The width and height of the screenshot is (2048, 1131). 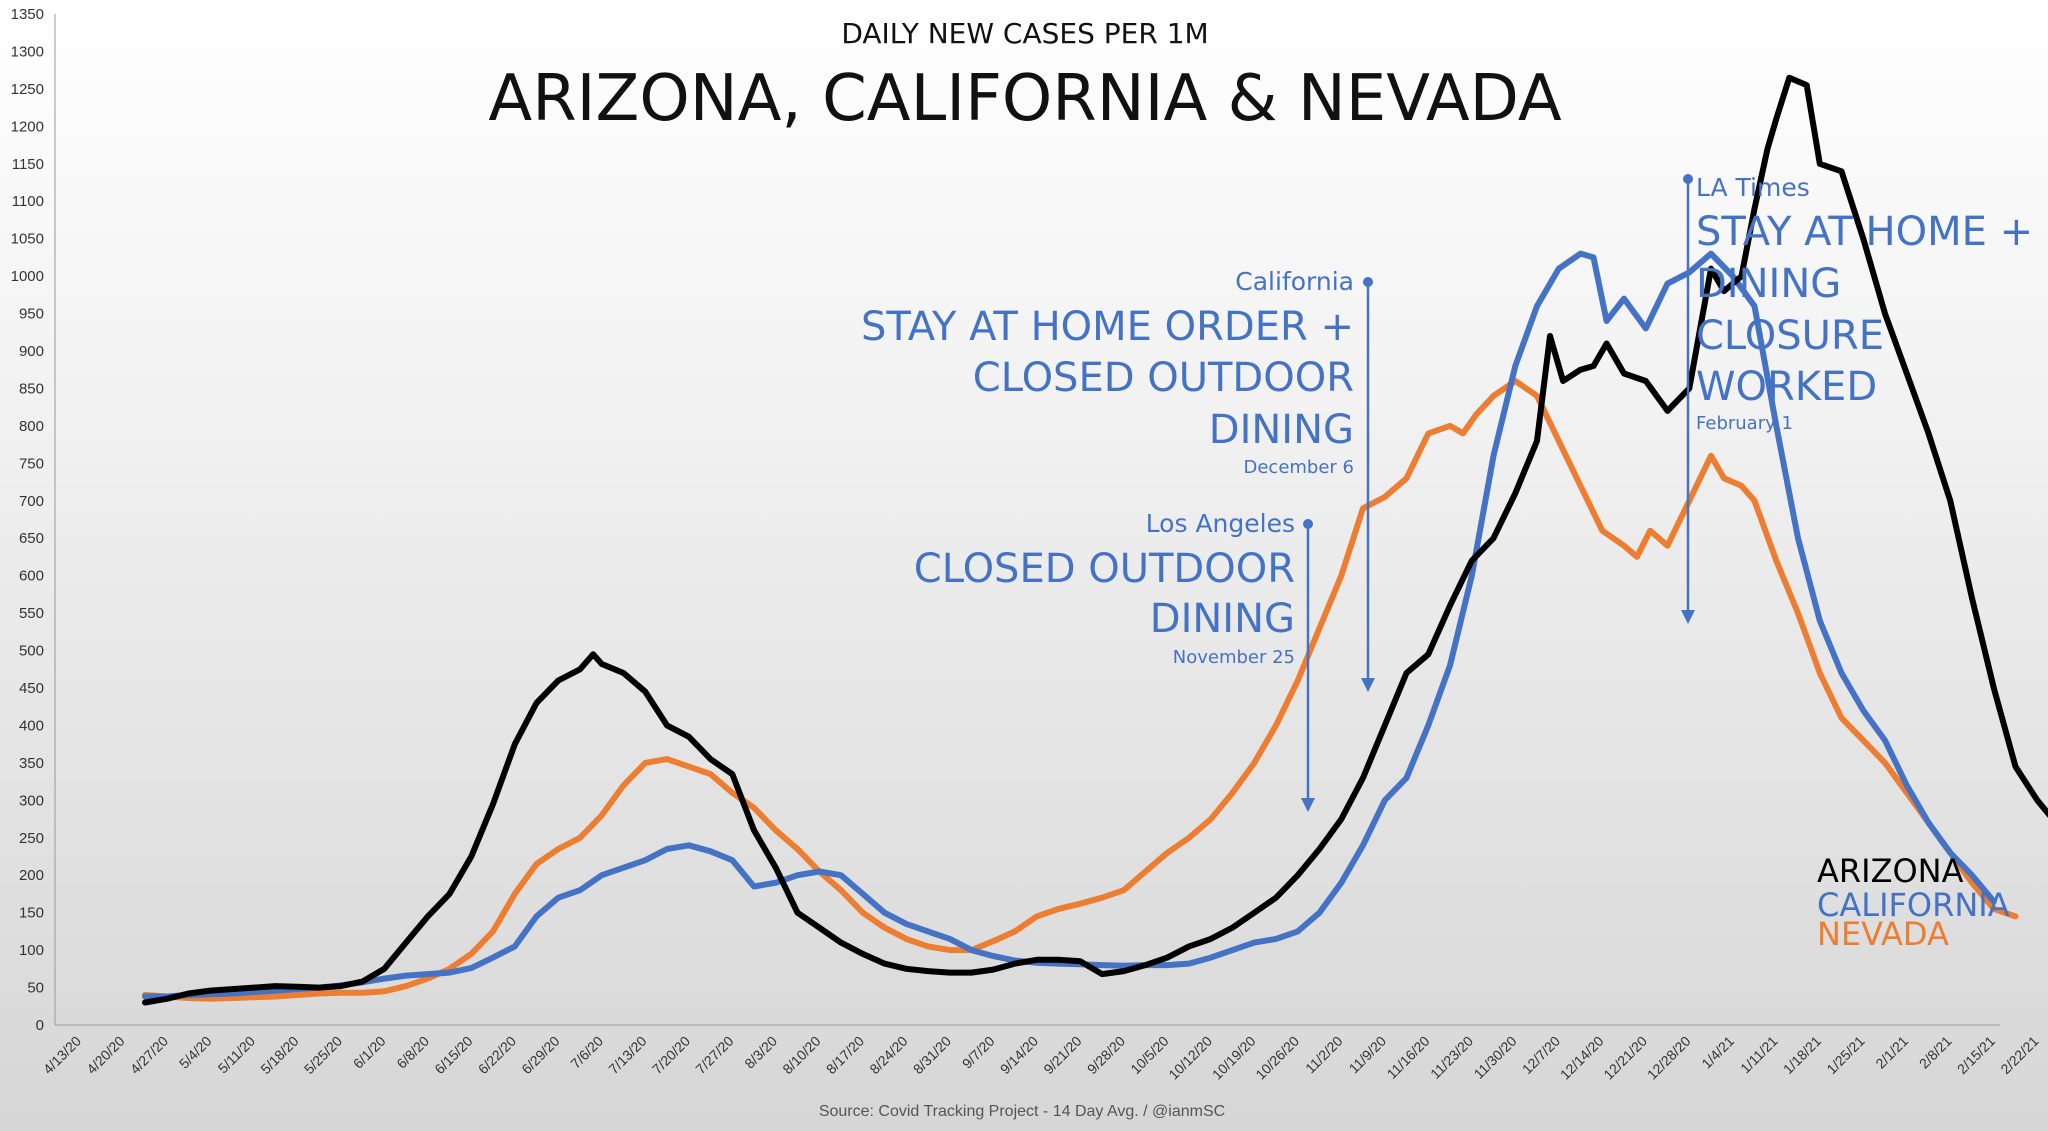 What do you see at coordinates (540, 1055) in the screenshot?
I see `x-tick-label: 6/29/20` at bounding box center [540, 1055].